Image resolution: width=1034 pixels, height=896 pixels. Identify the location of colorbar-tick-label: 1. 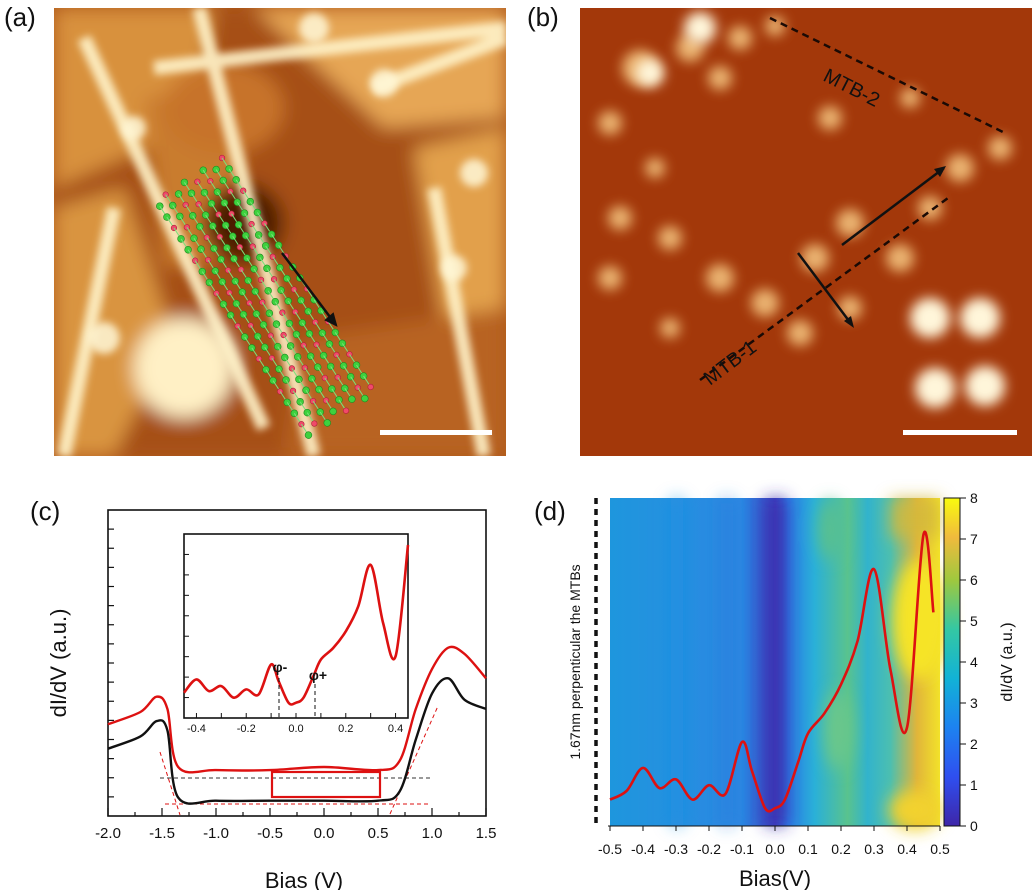
(974, 785).